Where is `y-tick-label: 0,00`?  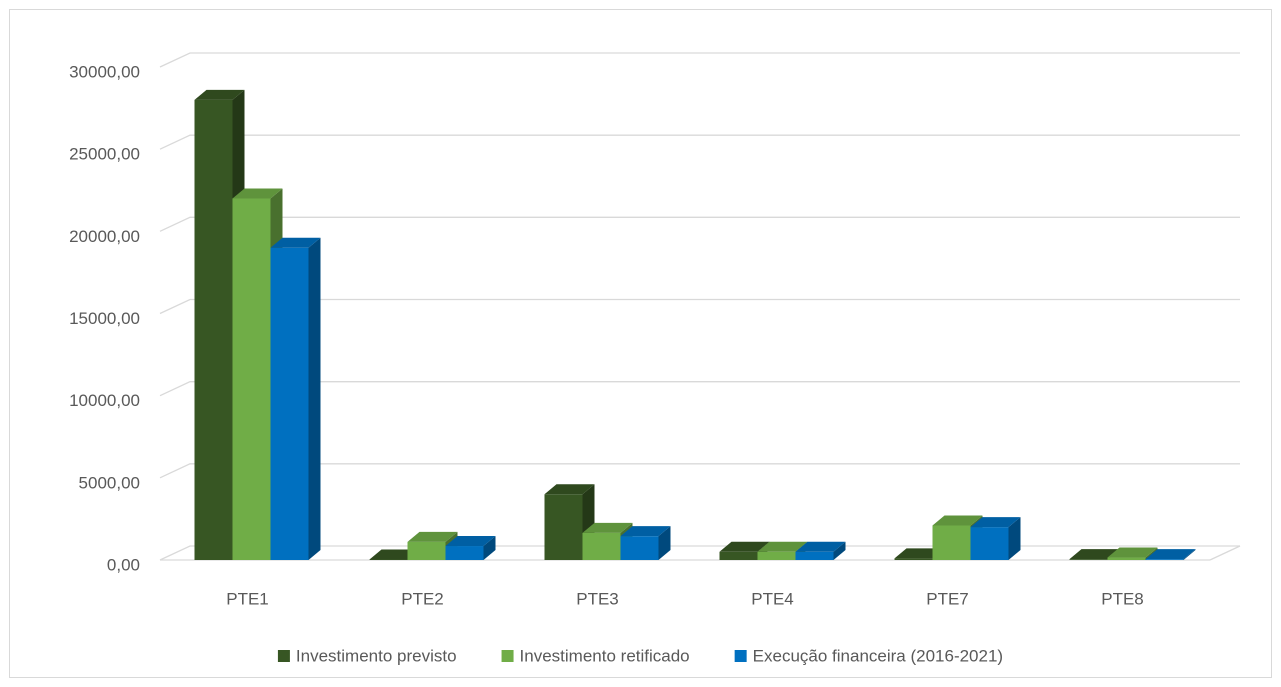
y-tick-label: 0,00 is located at coordinates (123, 564).